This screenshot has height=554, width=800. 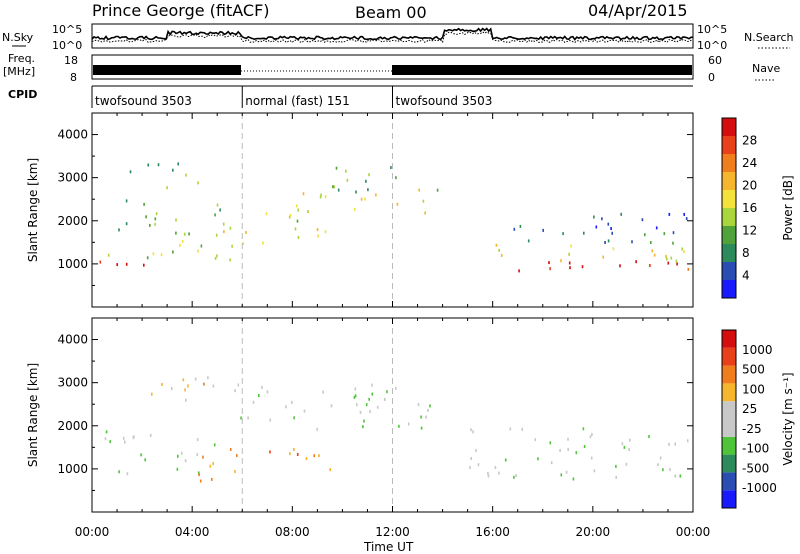 I want to click on colorbar-label: Power [dB], so click(x=788, y=207).